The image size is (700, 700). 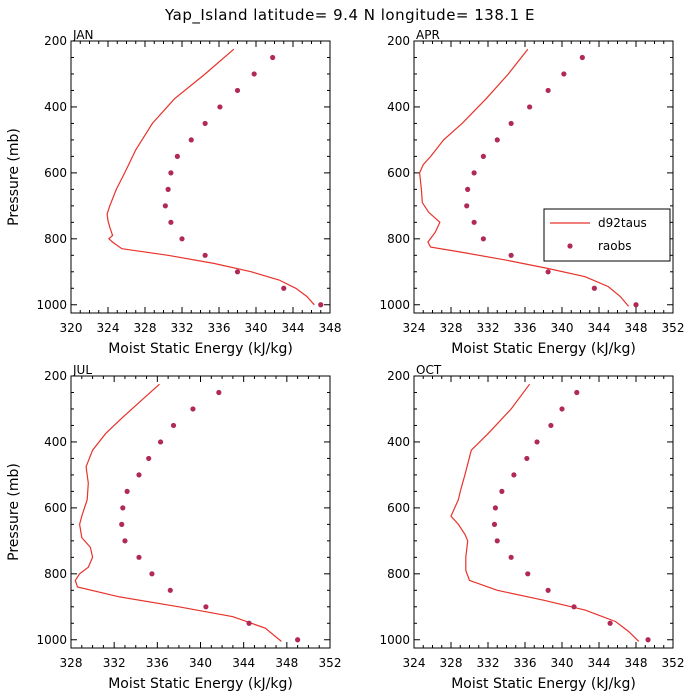 I want to click on x-tick-label: 352, so click(x=330, y=663).